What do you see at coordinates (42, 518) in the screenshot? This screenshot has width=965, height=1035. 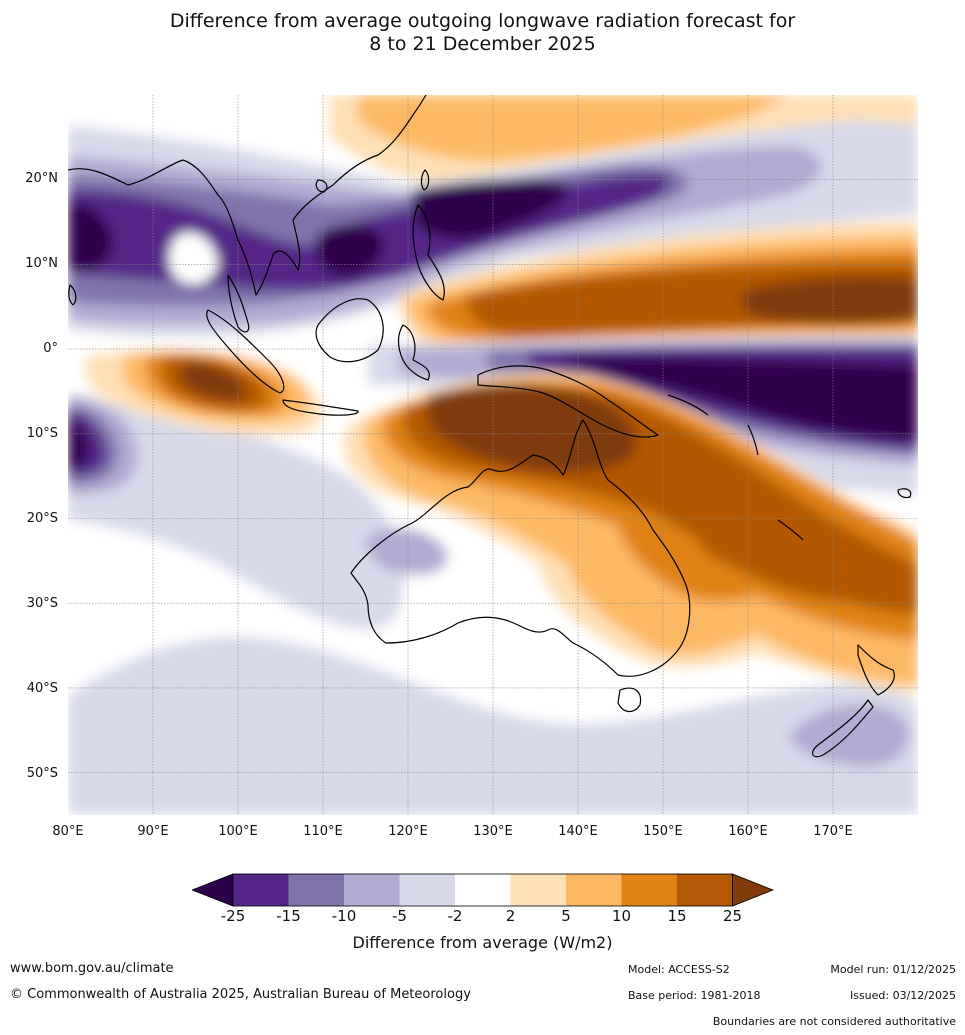 I see `lat-label-20s: 20°S` at bounding box center [42, 518].